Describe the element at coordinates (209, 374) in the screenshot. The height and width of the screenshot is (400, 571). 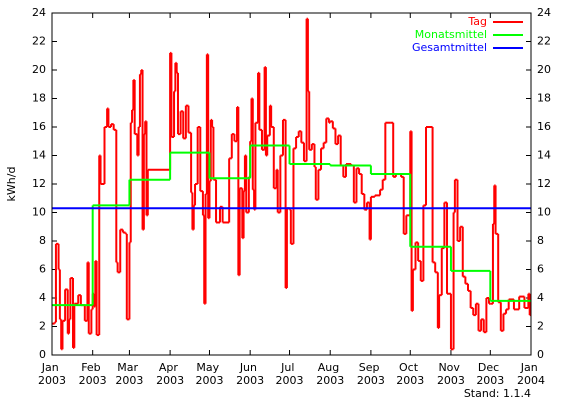
I see `x-tick-label: May 2003` at that location.